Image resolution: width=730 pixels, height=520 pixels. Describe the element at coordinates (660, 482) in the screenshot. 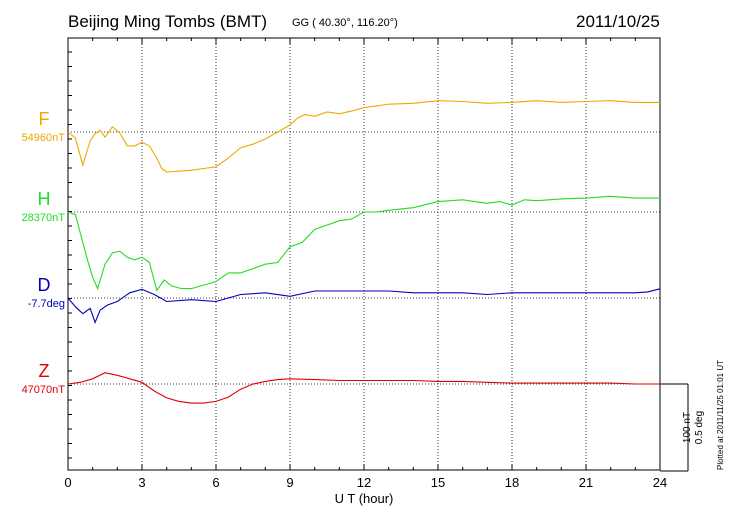

I see `x-tick-label: 24` at that location.